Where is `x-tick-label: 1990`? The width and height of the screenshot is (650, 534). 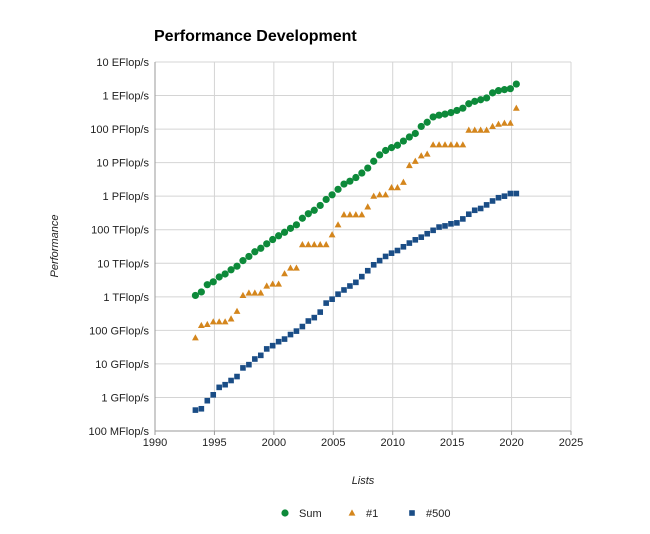 x-tick-label: 1990 is located at coordinates (155, 443).